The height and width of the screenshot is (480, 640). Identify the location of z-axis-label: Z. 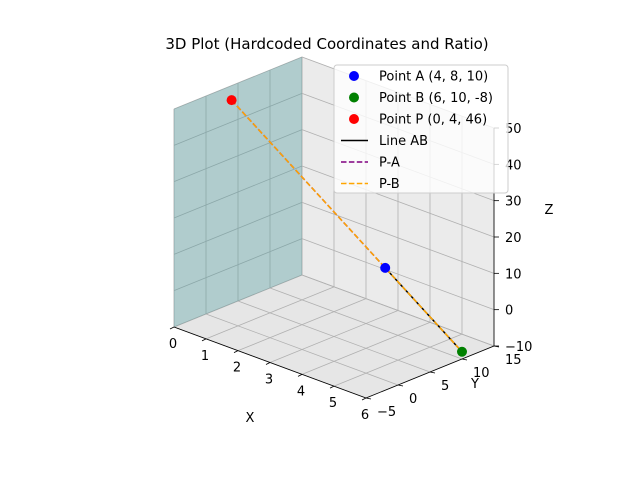
(549, 210).